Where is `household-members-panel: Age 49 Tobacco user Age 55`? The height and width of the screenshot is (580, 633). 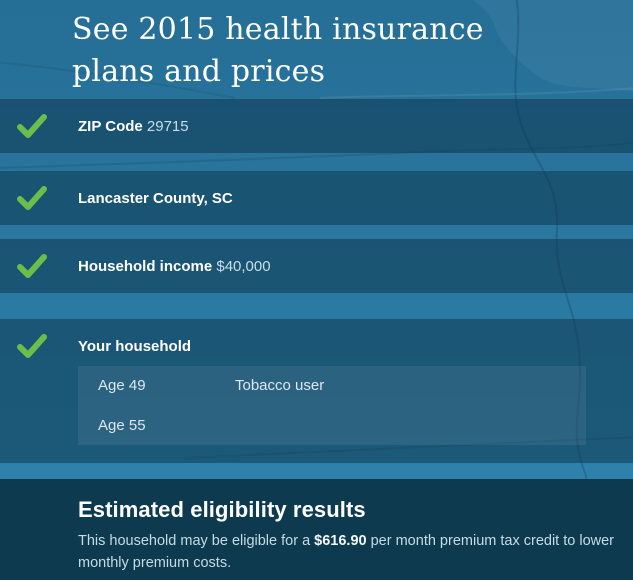
household-members-panel: Age 49 Tobacco user Age 55 is located at coordinates (332, 405).